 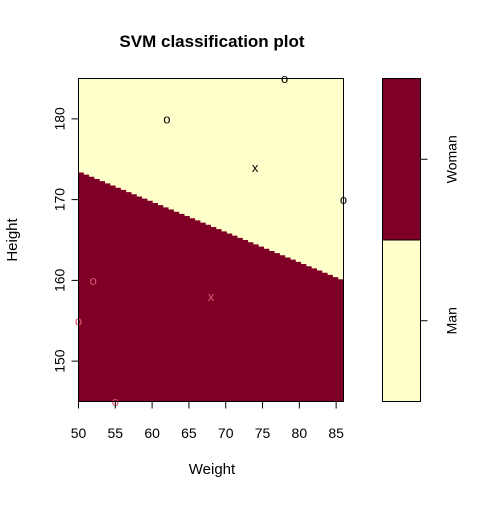 I want to click on y-tick-label: 160, so click(x=60, y=280).